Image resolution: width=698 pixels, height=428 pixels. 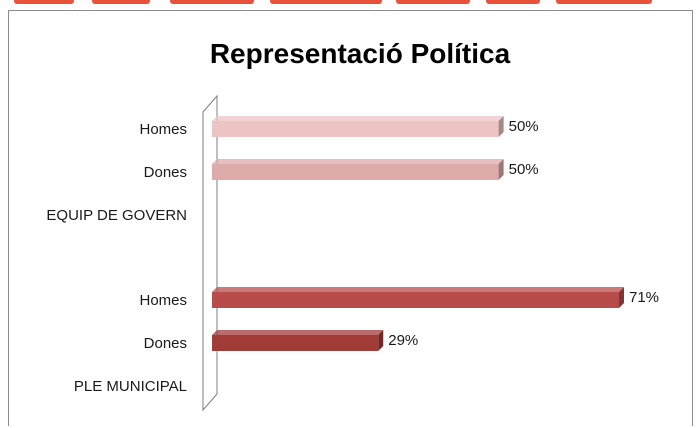 What do you see at coordinates (644, 297) in the screenshot?
I see `value-label: 71%` at bounding box center [644, 297].